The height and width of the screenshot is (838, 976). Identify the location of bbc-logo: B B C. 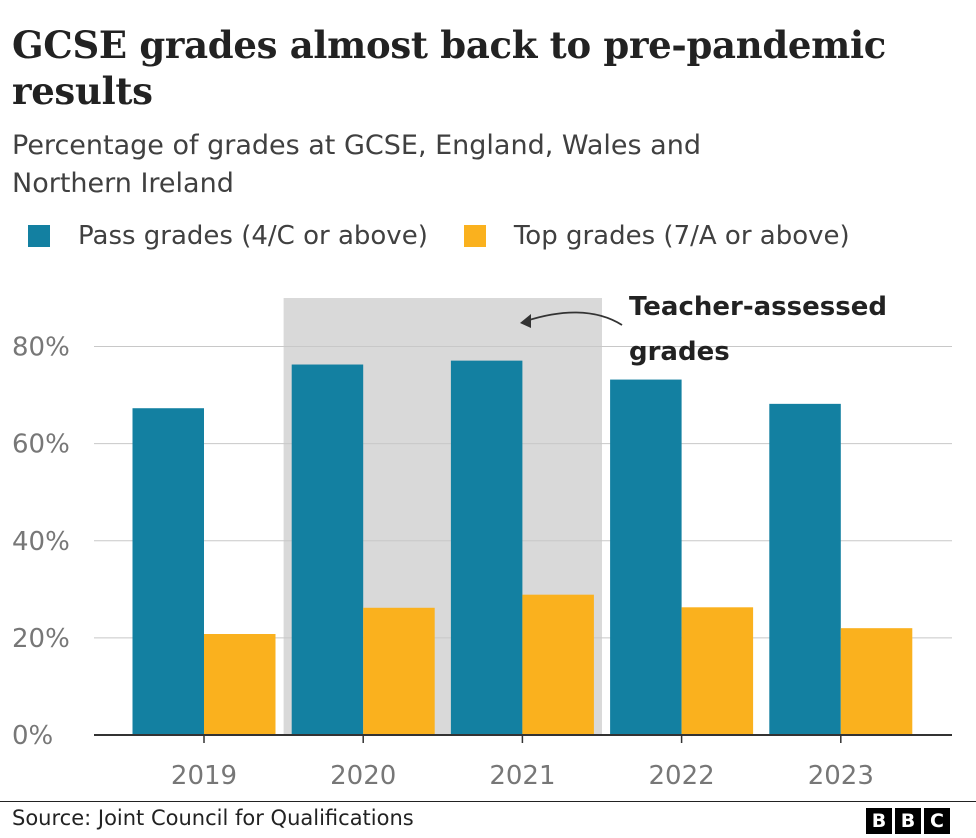
(908, 821).